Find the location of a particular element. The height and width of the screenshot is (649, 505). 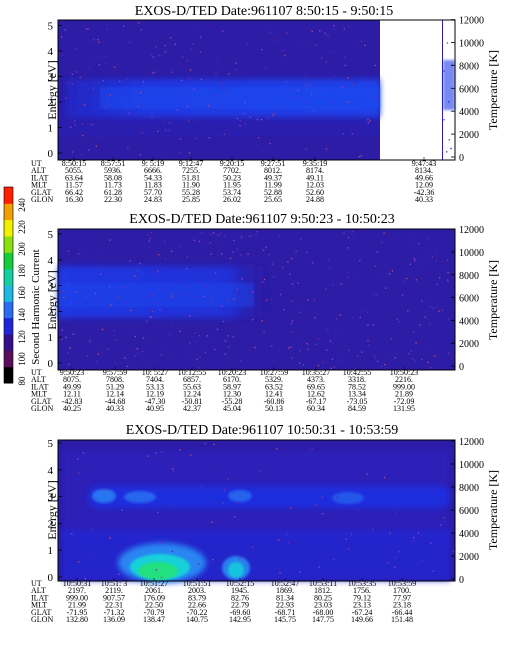

table-cell: -73.05 is located at coordinates (357, 401).